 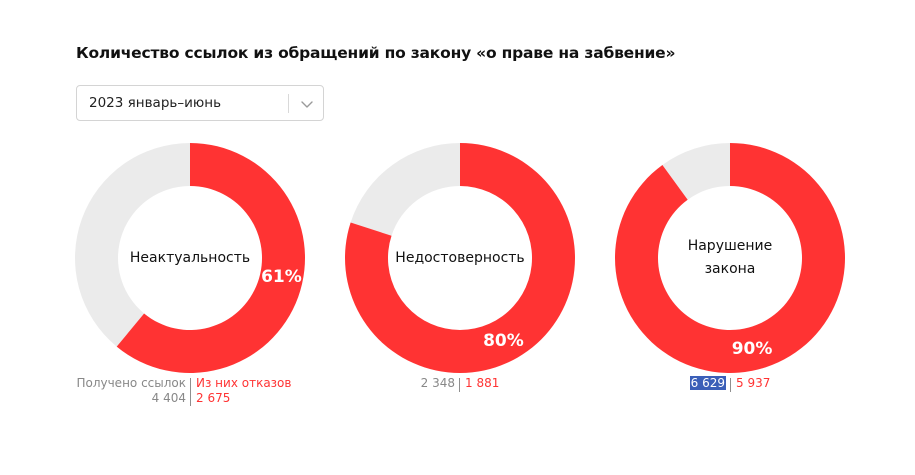 What do you see at coordinates (752, 348) in the screenshot?
I see `donut-percent-label: 90%` at bounding box center [752, 348].